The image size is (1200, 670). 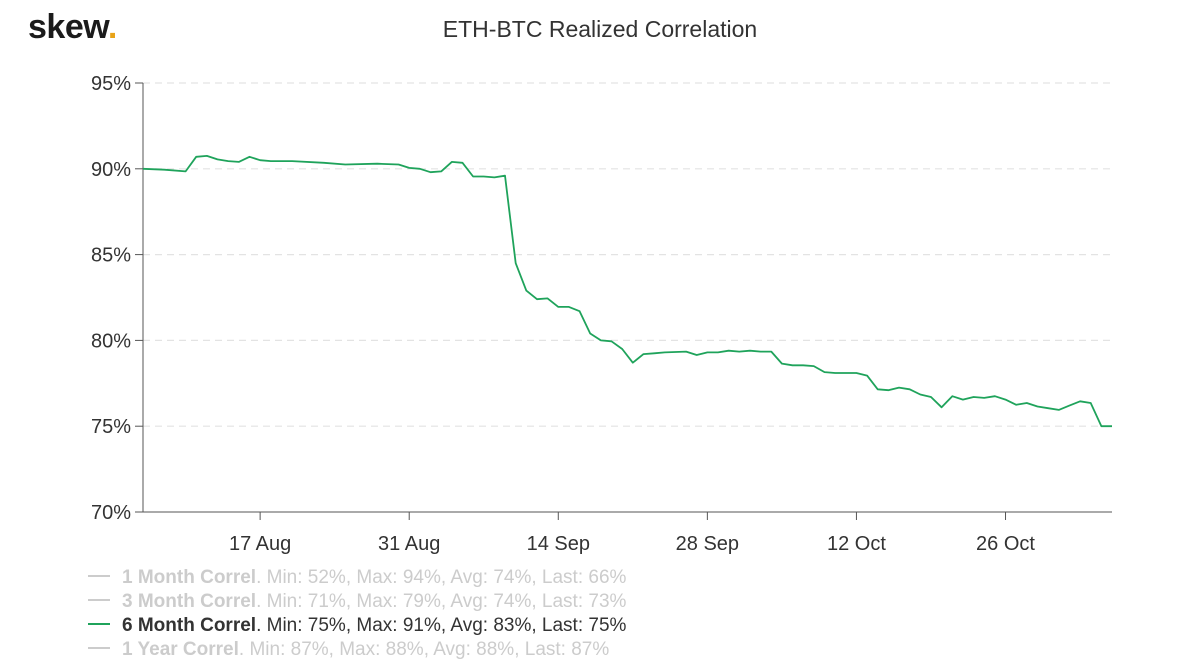 I want to click on y-tick-label: 95%, so click(x=111, y=84).